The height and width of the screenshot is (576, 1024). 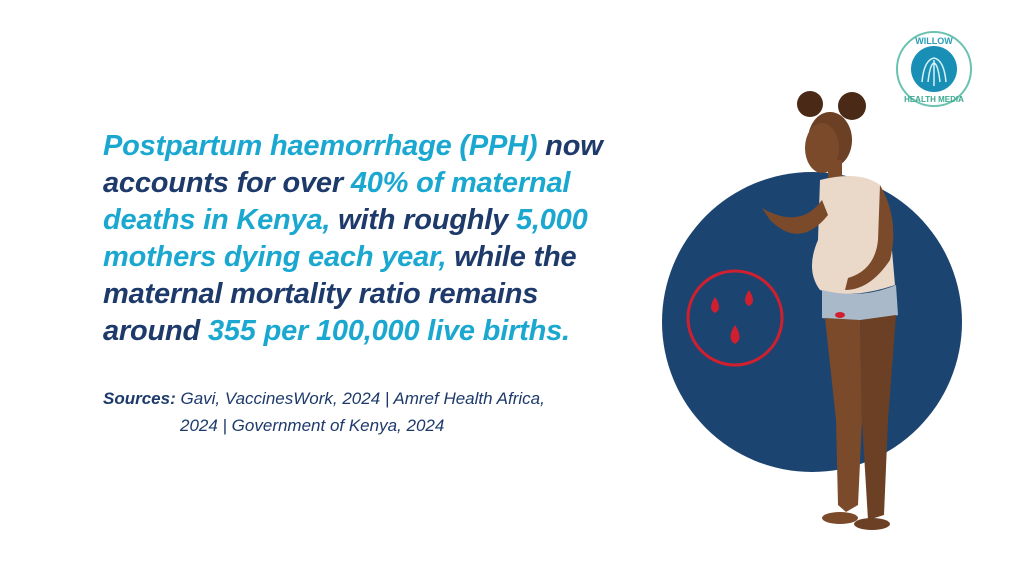 What do you see at coordinates (511, 257) in the screenshot?
I see `body-text: while the` at bounding box center [511, 257].